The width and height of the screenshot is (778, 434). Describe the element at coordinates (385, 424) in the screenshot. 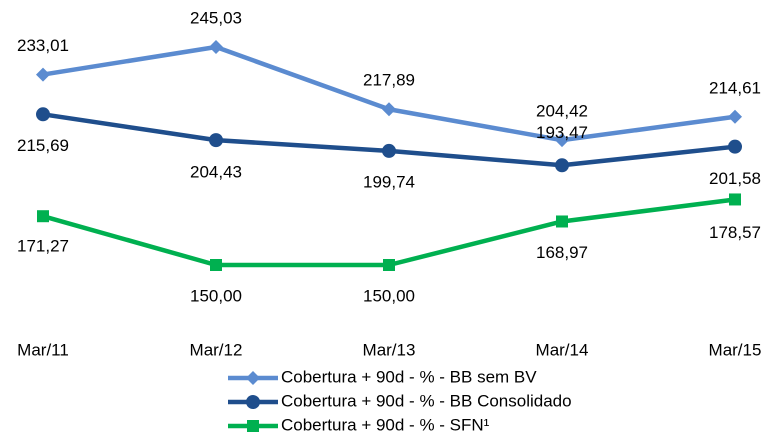

I see `legend-label: Cobertura + 90d - % - SFN¹` at that location.